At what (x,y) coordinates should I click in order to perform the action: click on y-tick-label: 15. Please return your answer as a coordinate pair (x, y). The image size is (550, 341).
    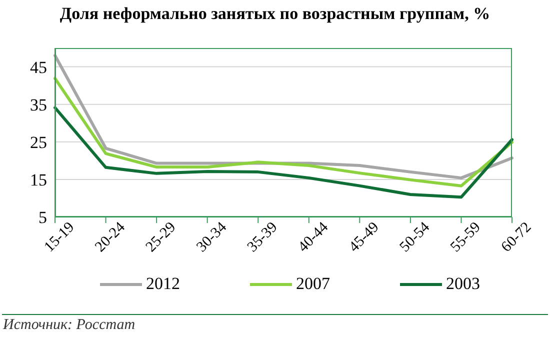
    Looking at the image, I should click on (38, 180).